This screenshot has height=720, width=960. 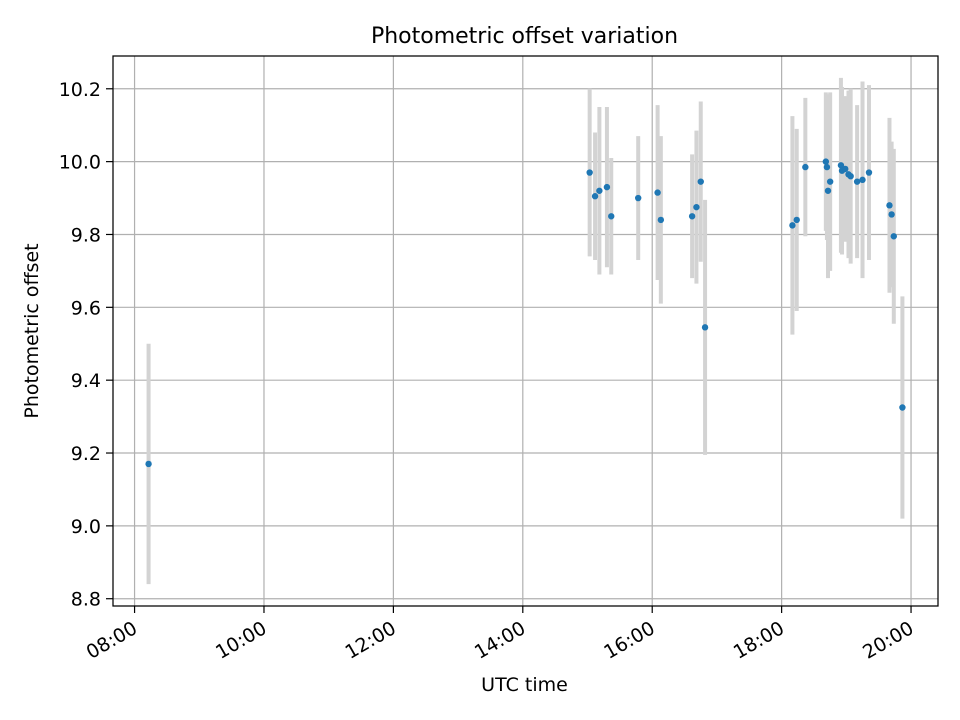 I want to click on x-tick-label: 10:00, so click(x=241, y=640).